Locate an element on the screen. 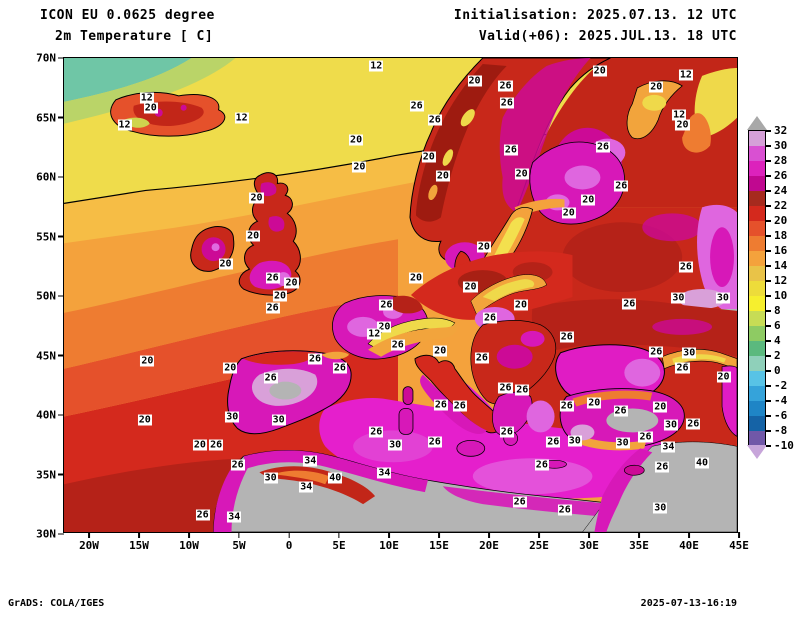  color-scale-level: 26 is located at coordinates (781, 175).